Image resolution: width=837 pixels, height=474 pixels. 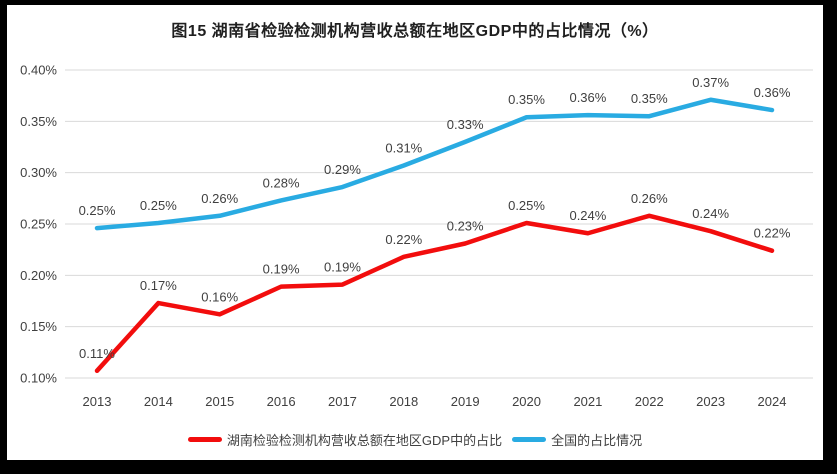 What do you see at coordinates (772, 401) in the screenshot?
I see `x-axis-tick-label: 2024` at bounding box center [772, 401].